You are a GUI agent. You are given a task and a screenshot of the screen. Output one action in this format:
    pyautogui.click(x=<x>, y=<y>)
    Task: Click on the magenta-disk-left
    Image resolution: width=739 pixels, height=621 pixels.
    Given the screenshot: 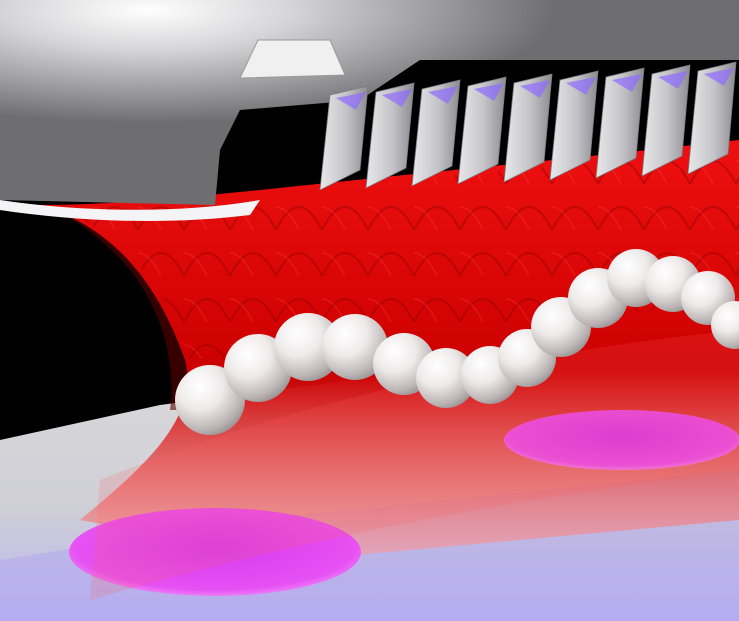 What is the action you would take?
    pyautogui.click(x=215, y=552)
    